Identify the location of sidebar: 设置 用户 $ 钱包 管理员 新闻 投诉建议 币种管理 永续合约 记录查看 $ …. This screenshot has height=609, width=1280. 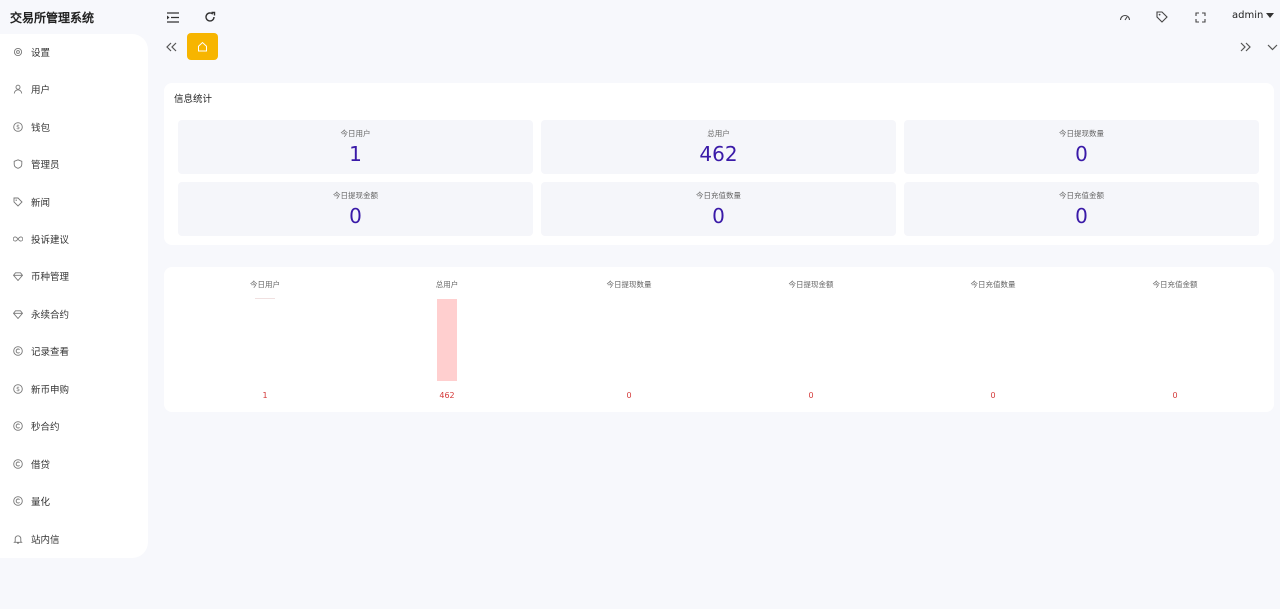
(74, 296).